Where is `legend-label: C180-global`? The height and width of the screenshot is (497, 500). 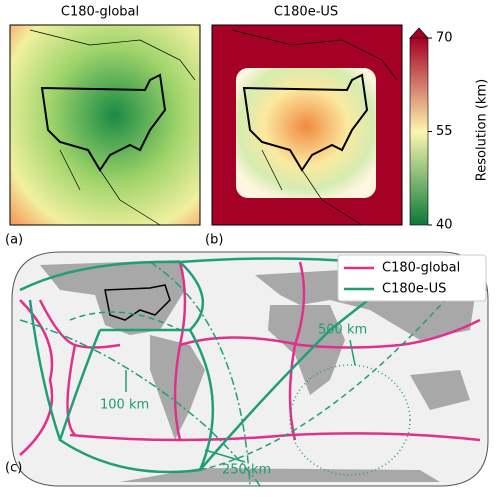
legend-label: C180-global is located at coordinates (421, 268).